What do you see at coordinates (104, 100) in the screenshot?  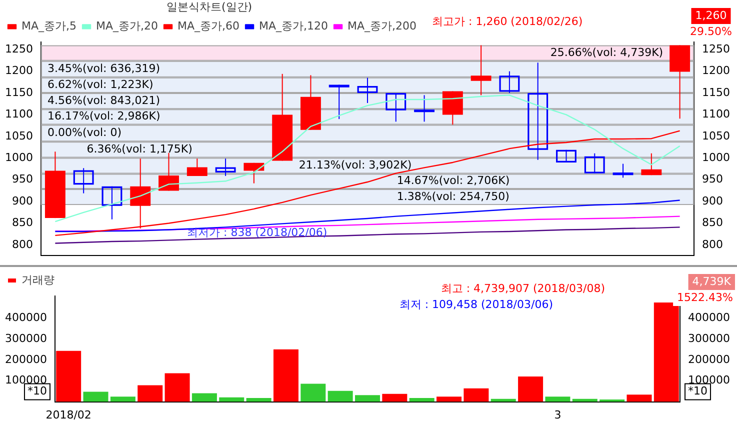 I see `band-label: 4.56%(vol: 843,021)` at bounding box center [104, 100].